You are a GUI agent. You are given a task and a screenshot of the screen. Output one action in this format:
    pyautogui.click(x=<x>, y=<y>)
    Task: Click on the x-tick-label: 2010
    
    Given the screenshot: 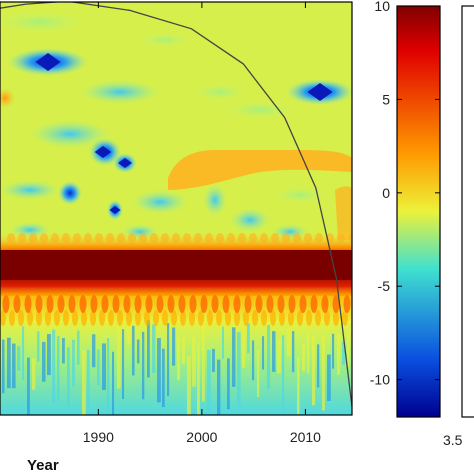 What is the action you would take?
    pyautogui.click(x=305, y=437)
    